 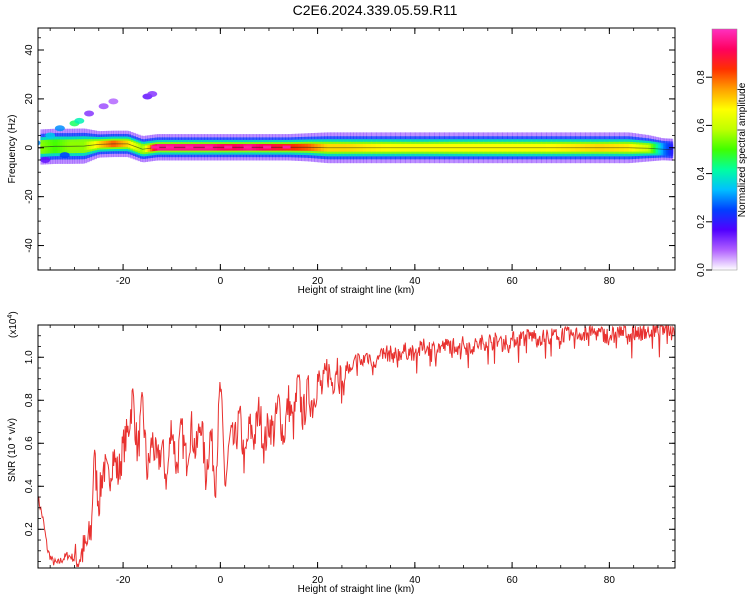 I want to click on spectrogram-heatmap, so click(x=356, y=128).